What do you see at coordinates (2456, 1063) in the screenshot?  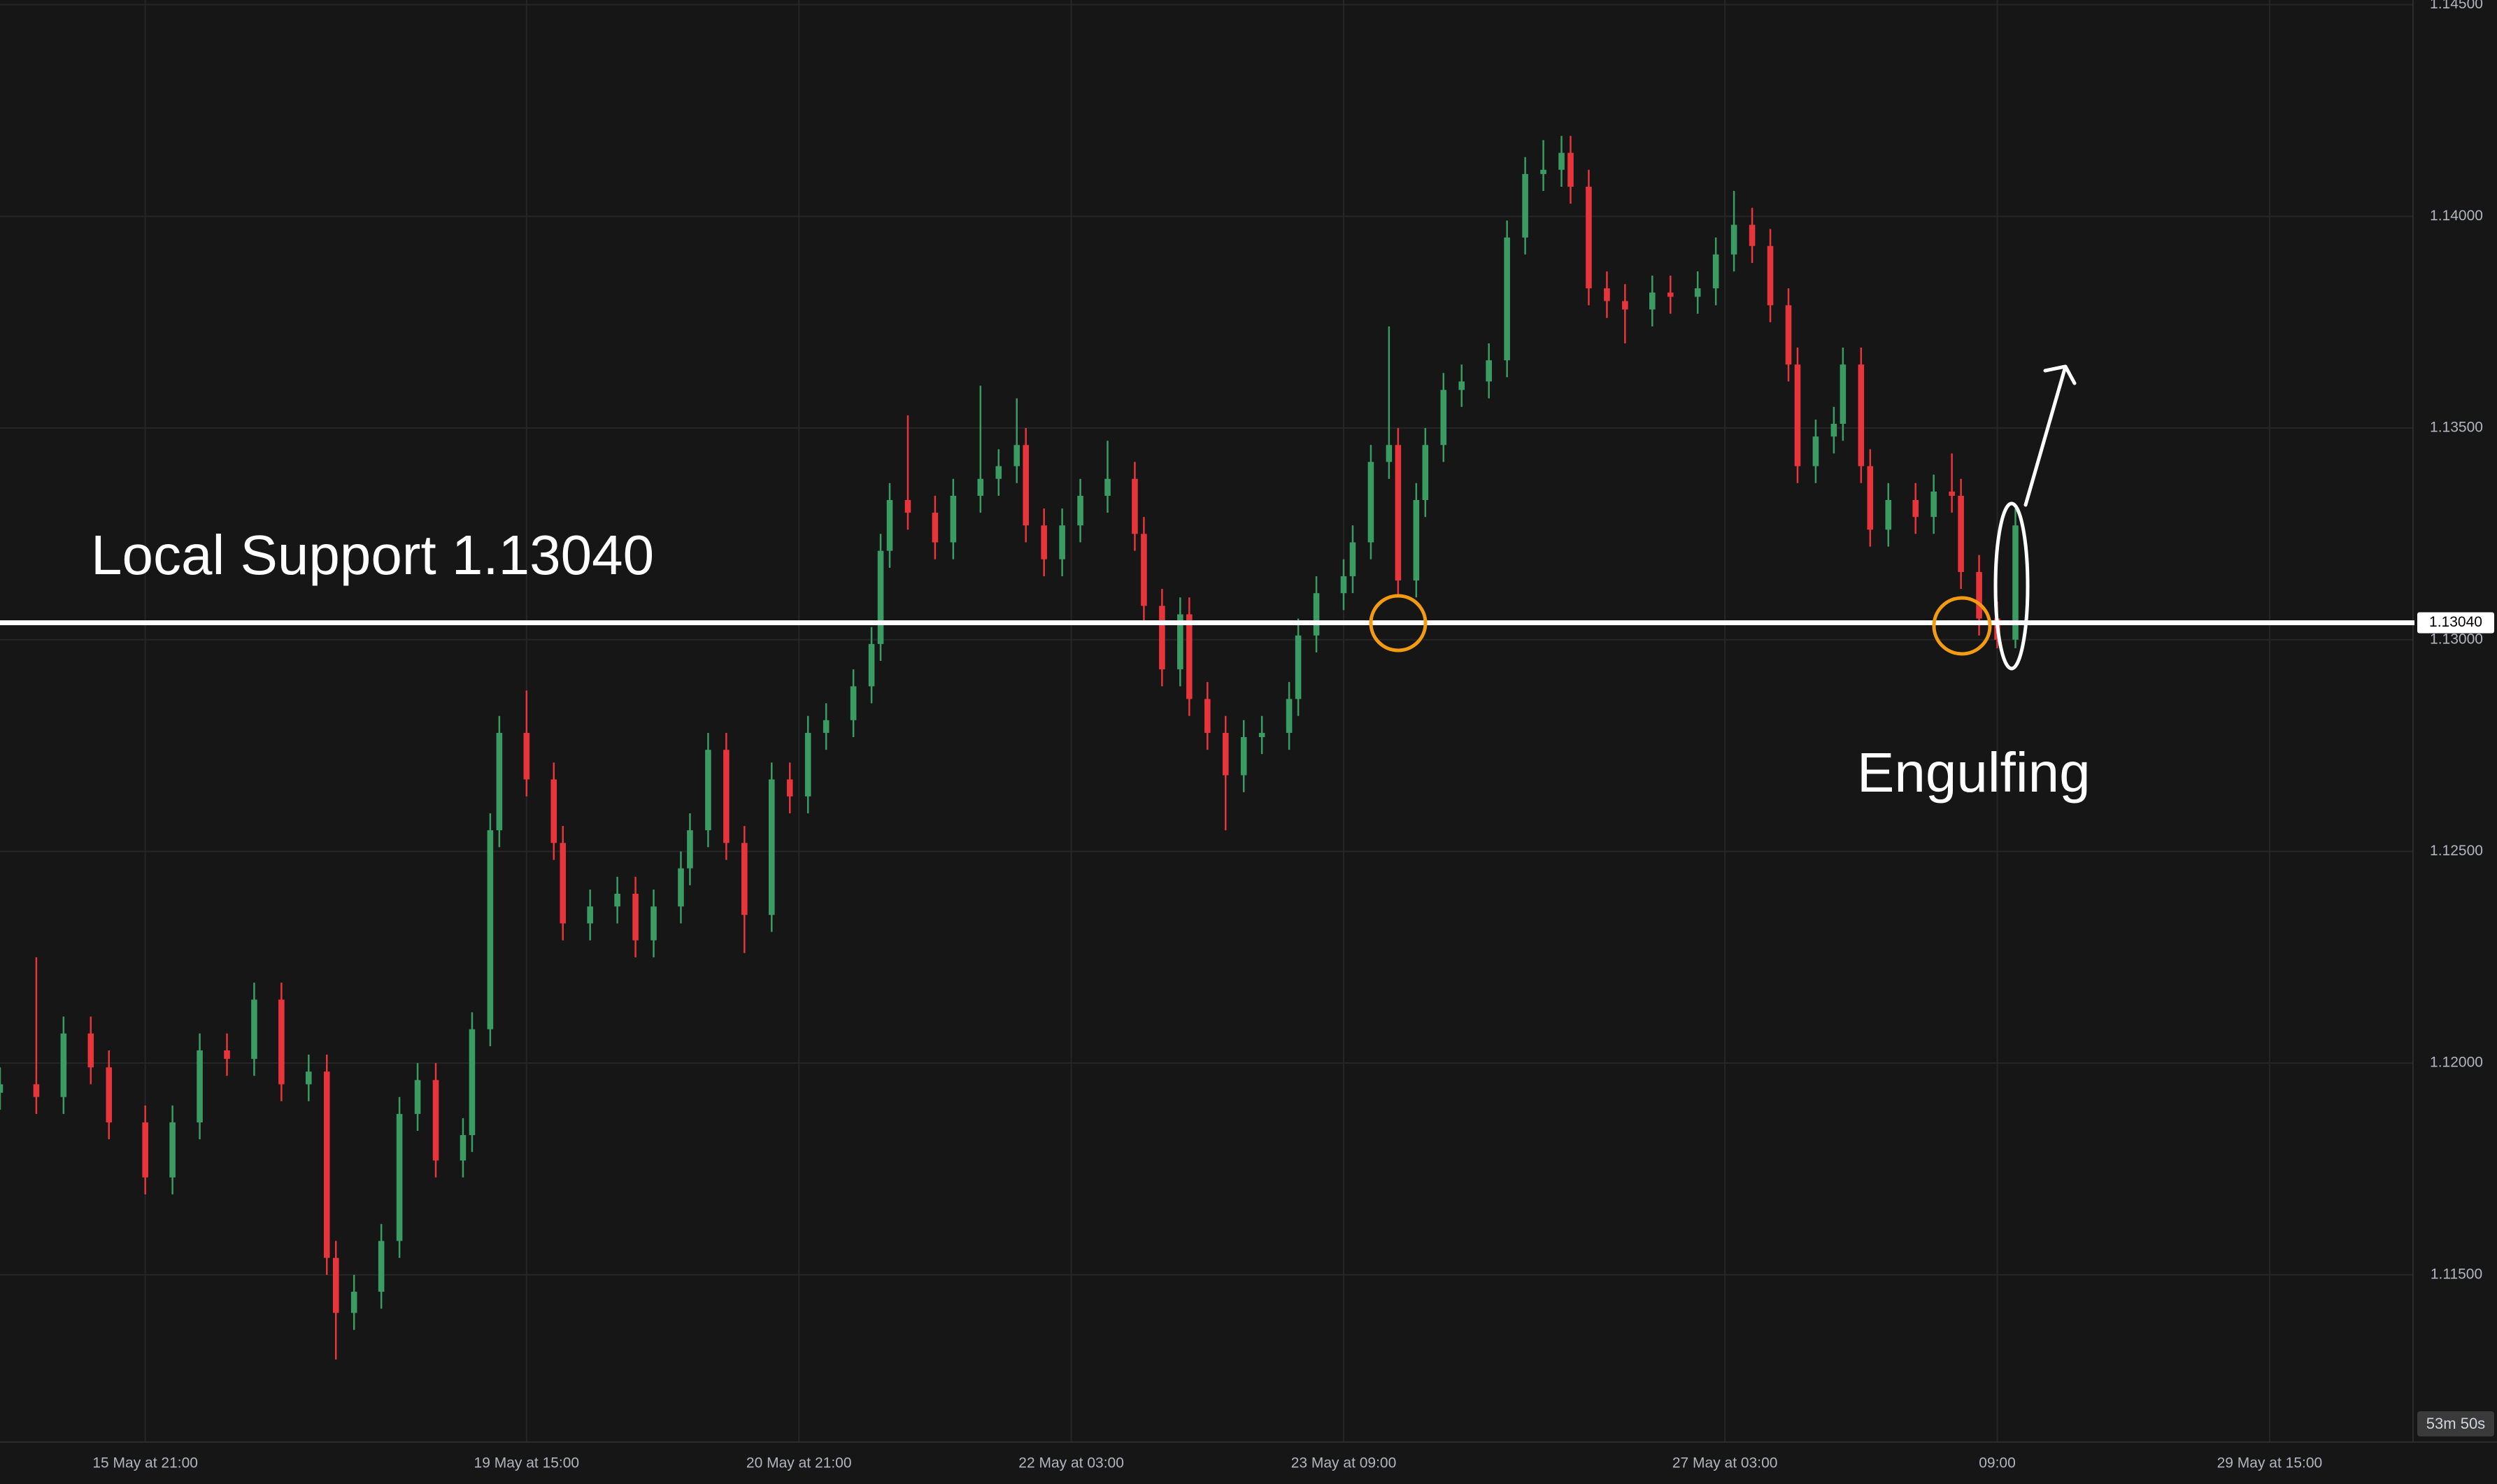 I see `y-tick-label: 1.12000` at bounding box center [2456, 1063].